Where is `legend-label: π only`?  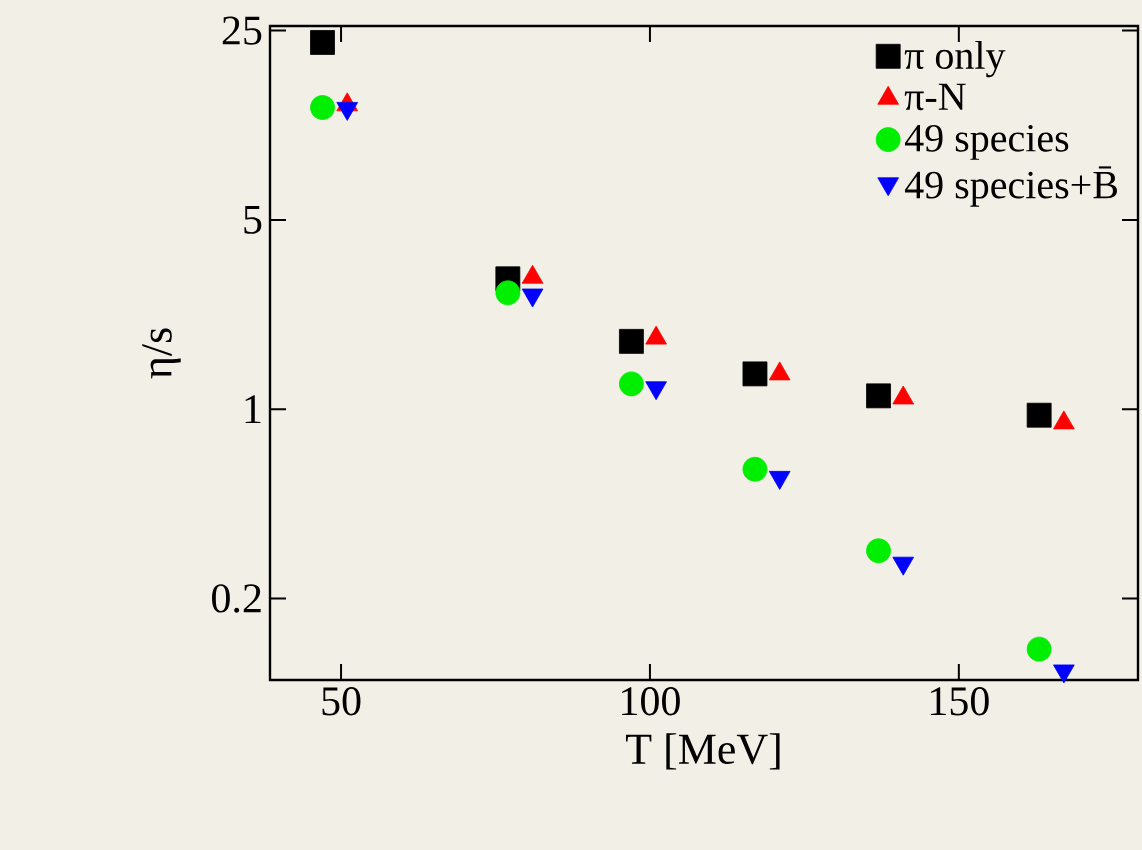
legend-label: π only is located at coordinates (955, 59).